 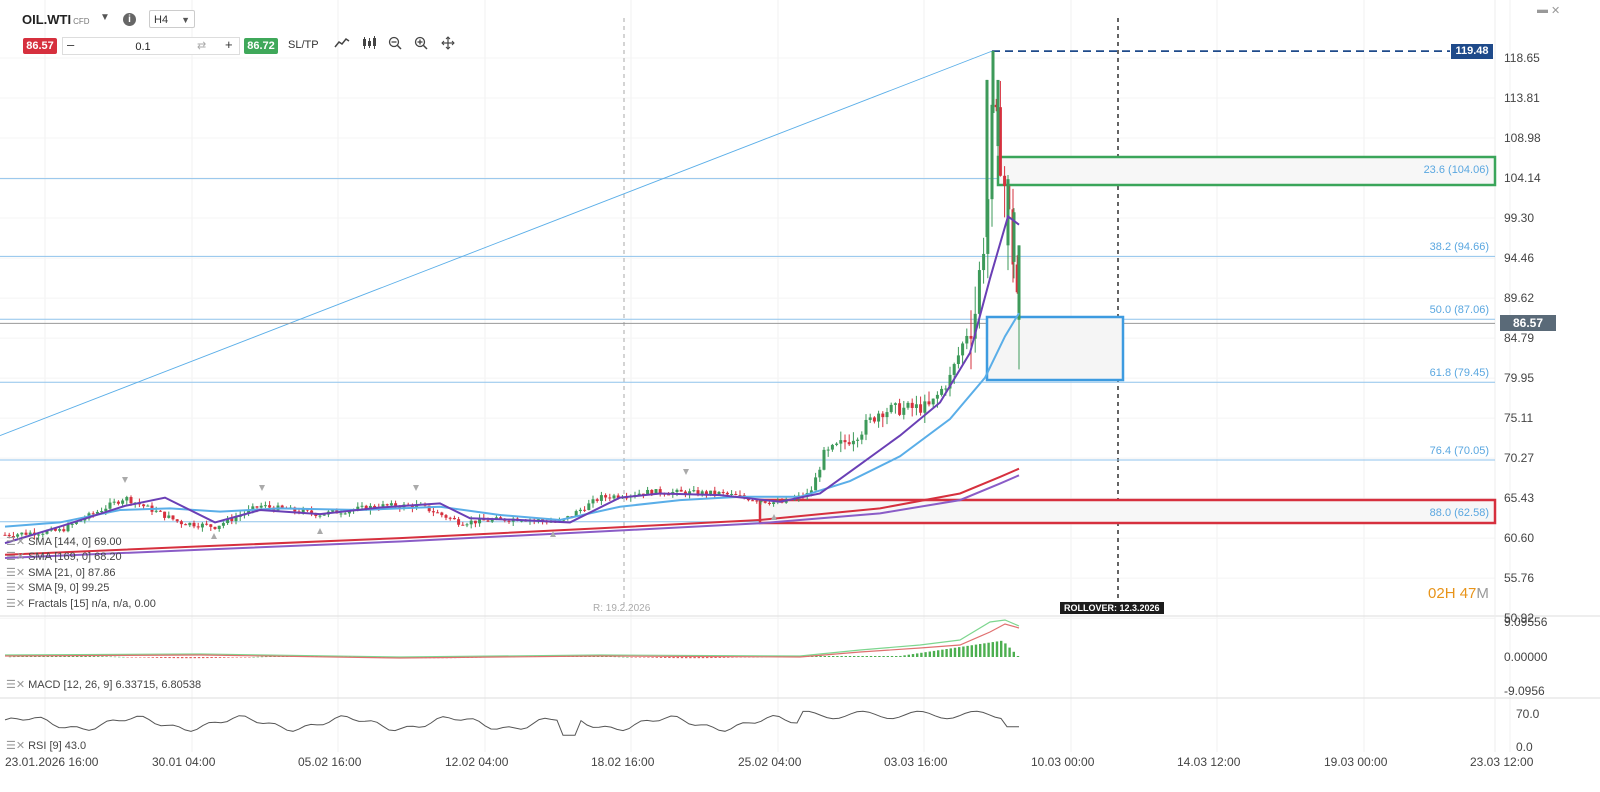 I want to click on buy-button: 86.72, so click(x=261, y=46).